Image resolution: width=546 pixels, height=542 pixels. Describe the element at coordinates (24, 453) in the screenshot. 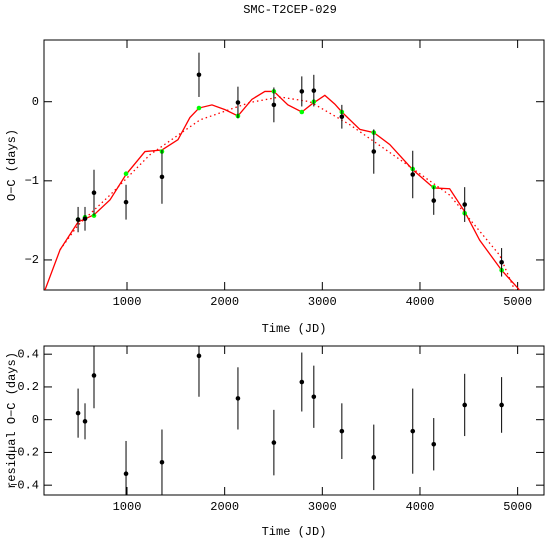

I see `y-tick-label: −0.2` at that location.